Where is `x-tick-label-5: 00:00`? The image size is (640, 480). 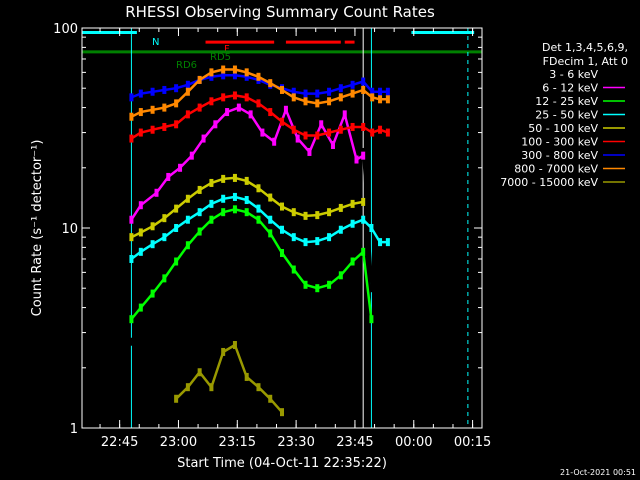 x-tick-label-5: 00:00 is located at coordinates (413, 442).